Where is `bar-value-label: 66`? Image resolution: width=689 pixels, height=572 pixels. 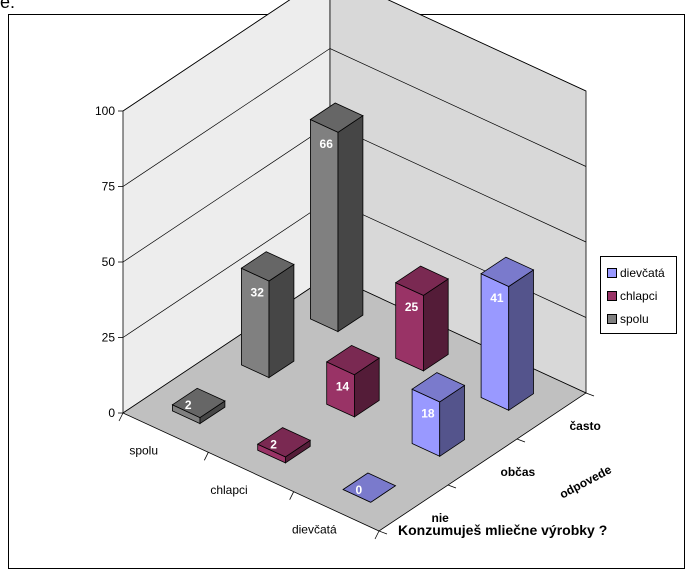
bar-value-label: 66 is located at coordinates (327, 144).